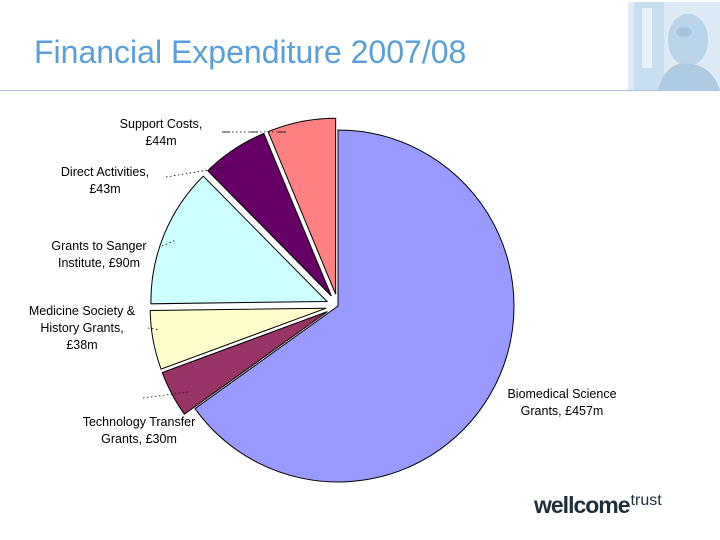 Image resolution: width=720 pixels, height=540 pixels. Describe the element at coordinates (360, 90) in the screenshot. I see `title-divider` at that location.